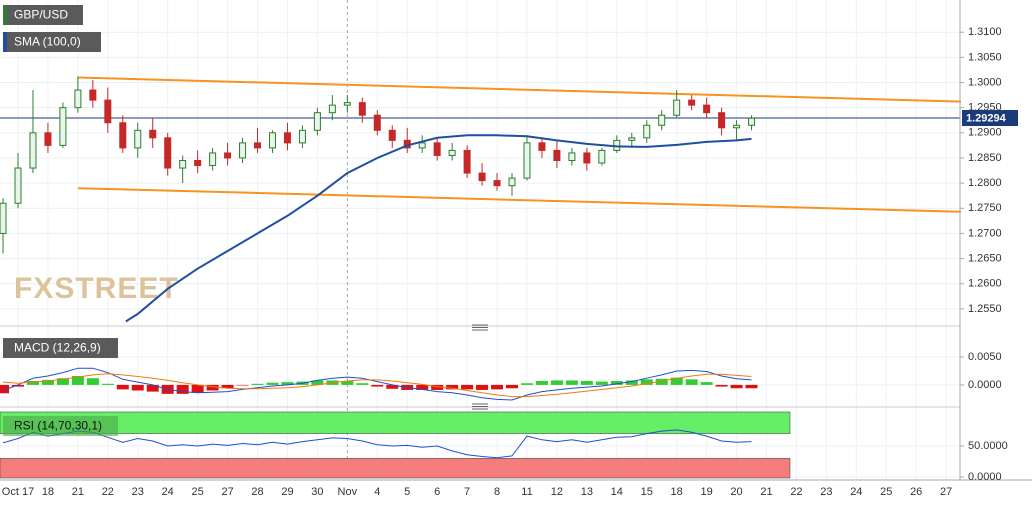  Describe the element at coordinates (736, 492) in the screenshot. I see `x-tick-label: 20` at that location.